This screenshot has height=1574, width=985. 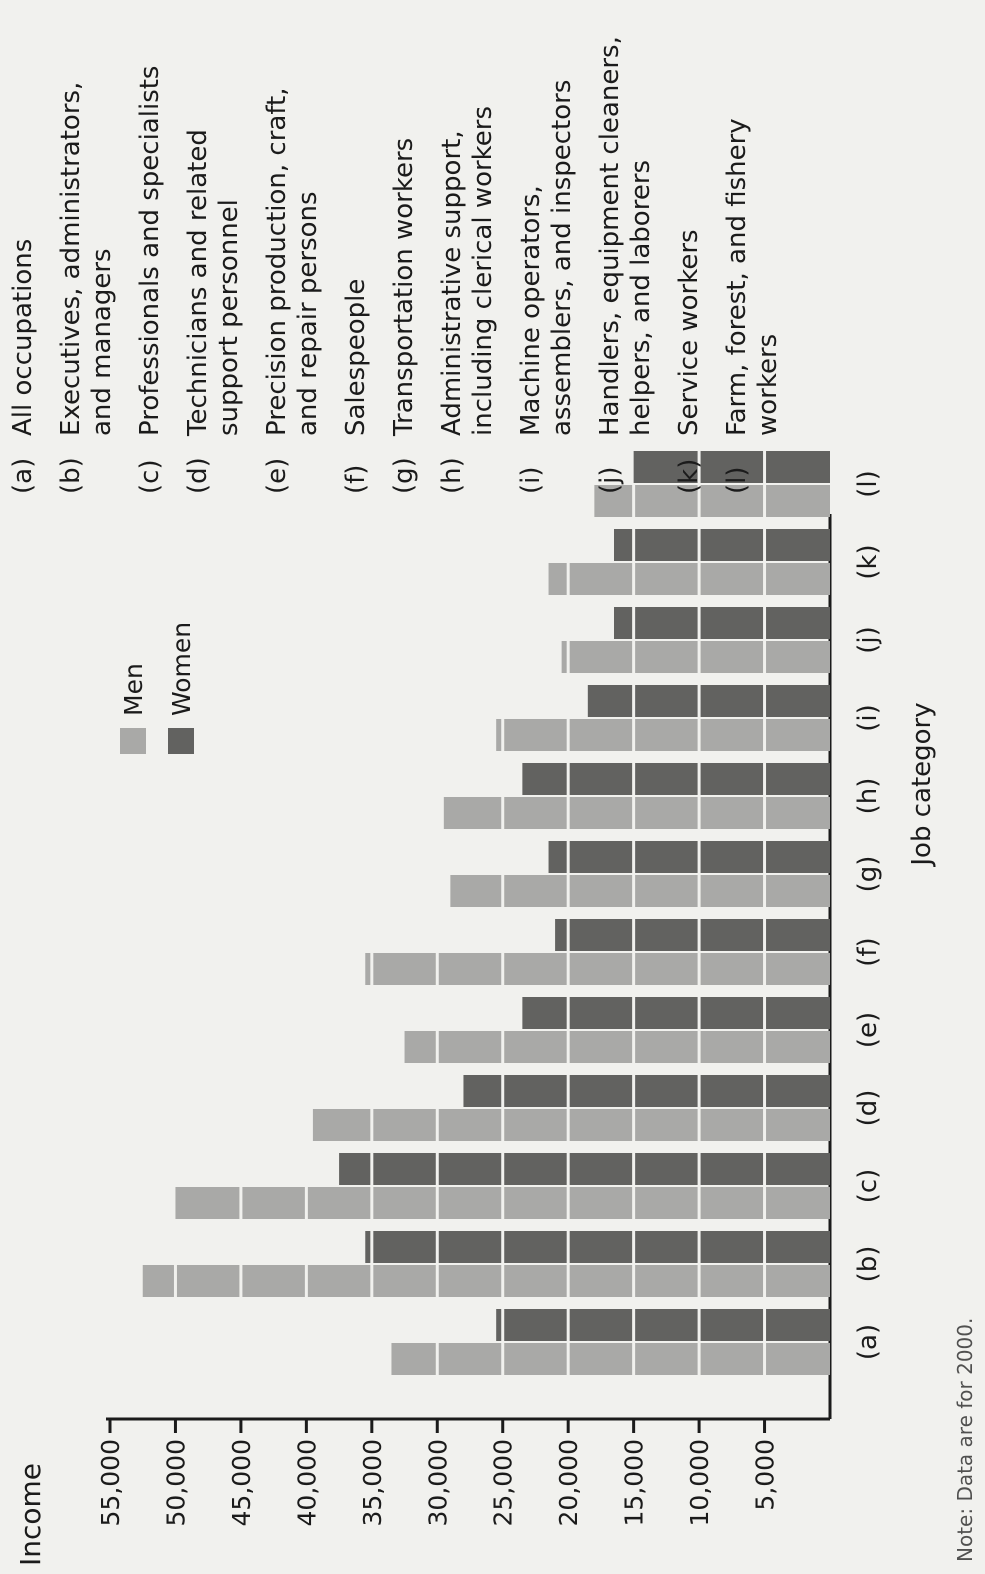 I want to click on x-tick-label: (a), so click(x=868, y=1342).